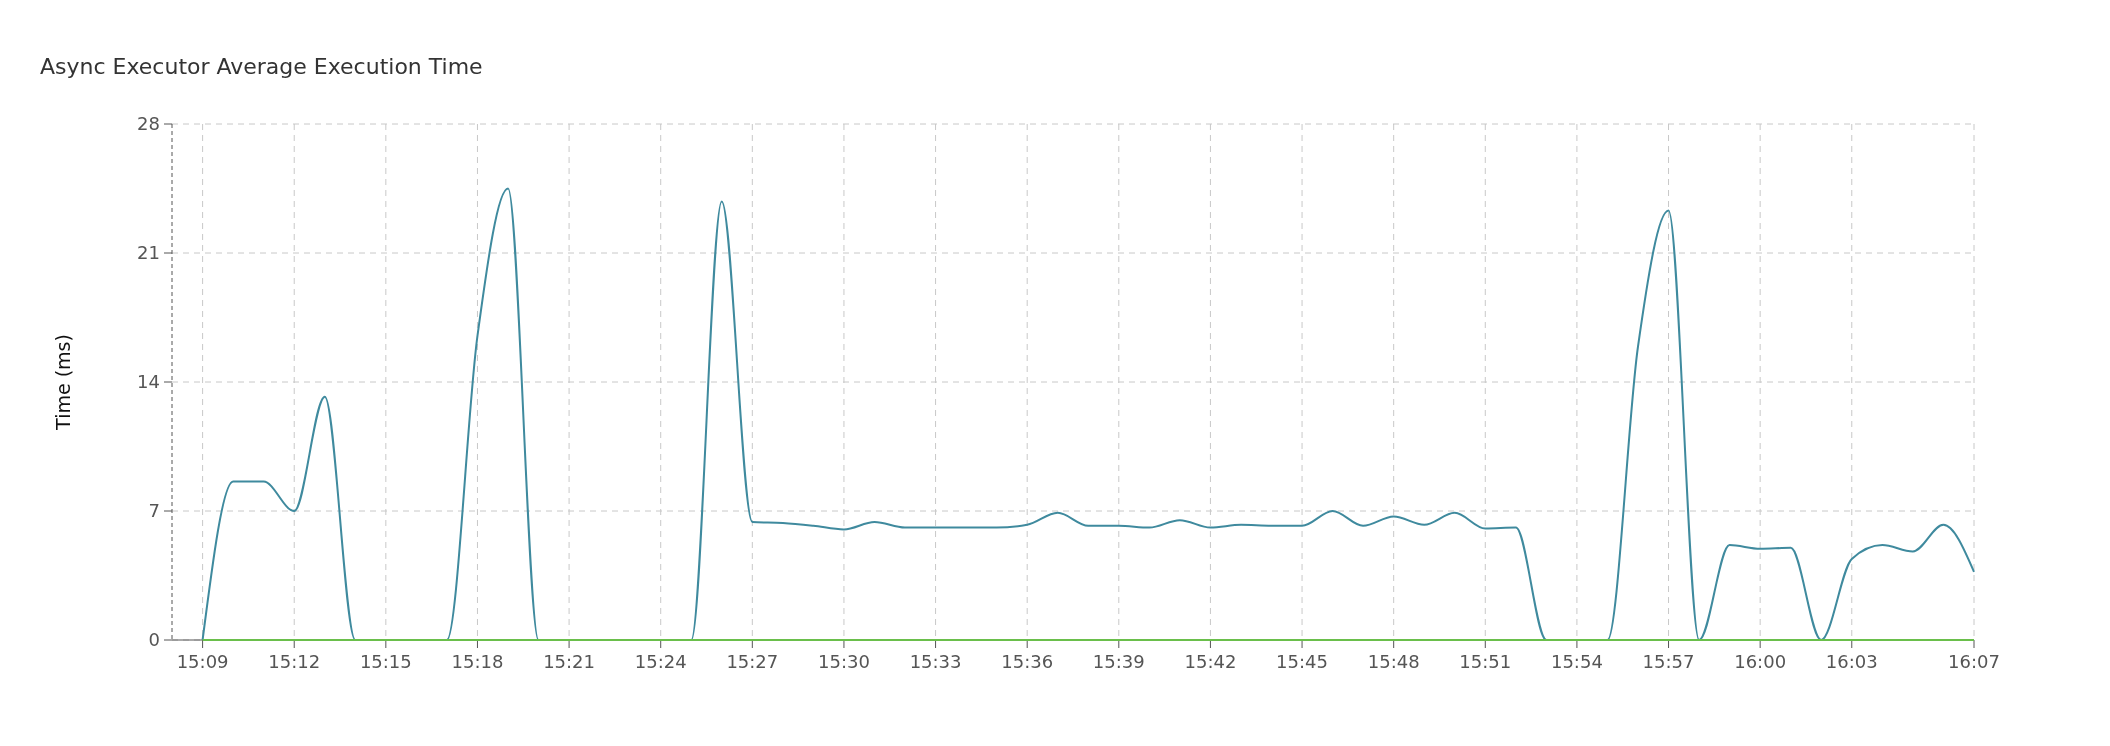 Image resolution: width=2110 pixels, height=746 pixels. What do you see at coordinates (1760, 661) in the screenshot?
I see `x-tick-label: 16:00` at bounding box center [1760, 661].